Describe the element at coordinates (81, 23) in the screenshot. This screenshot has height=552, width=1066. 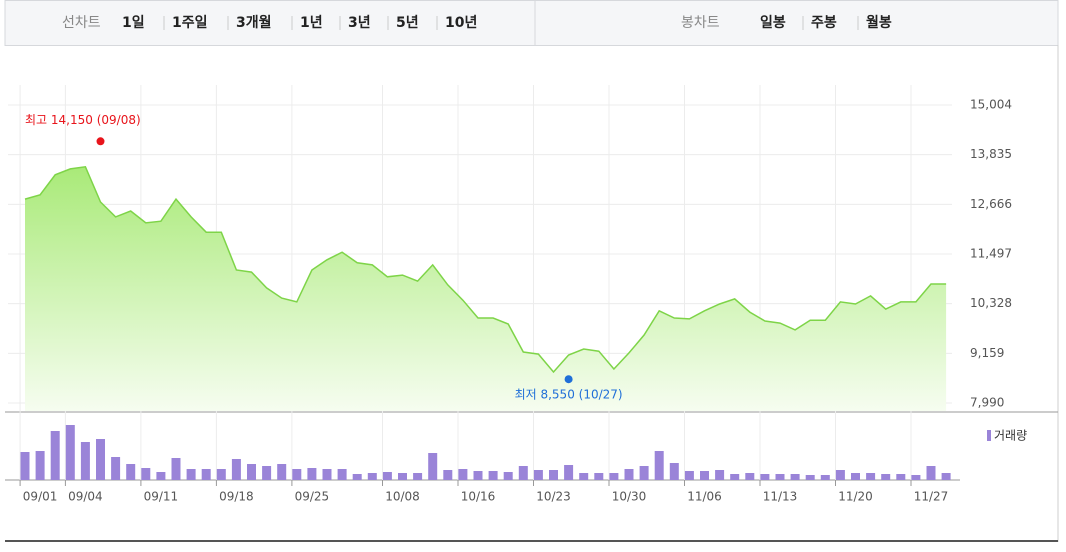
I see `tab-group-label: 선차트` at that location.